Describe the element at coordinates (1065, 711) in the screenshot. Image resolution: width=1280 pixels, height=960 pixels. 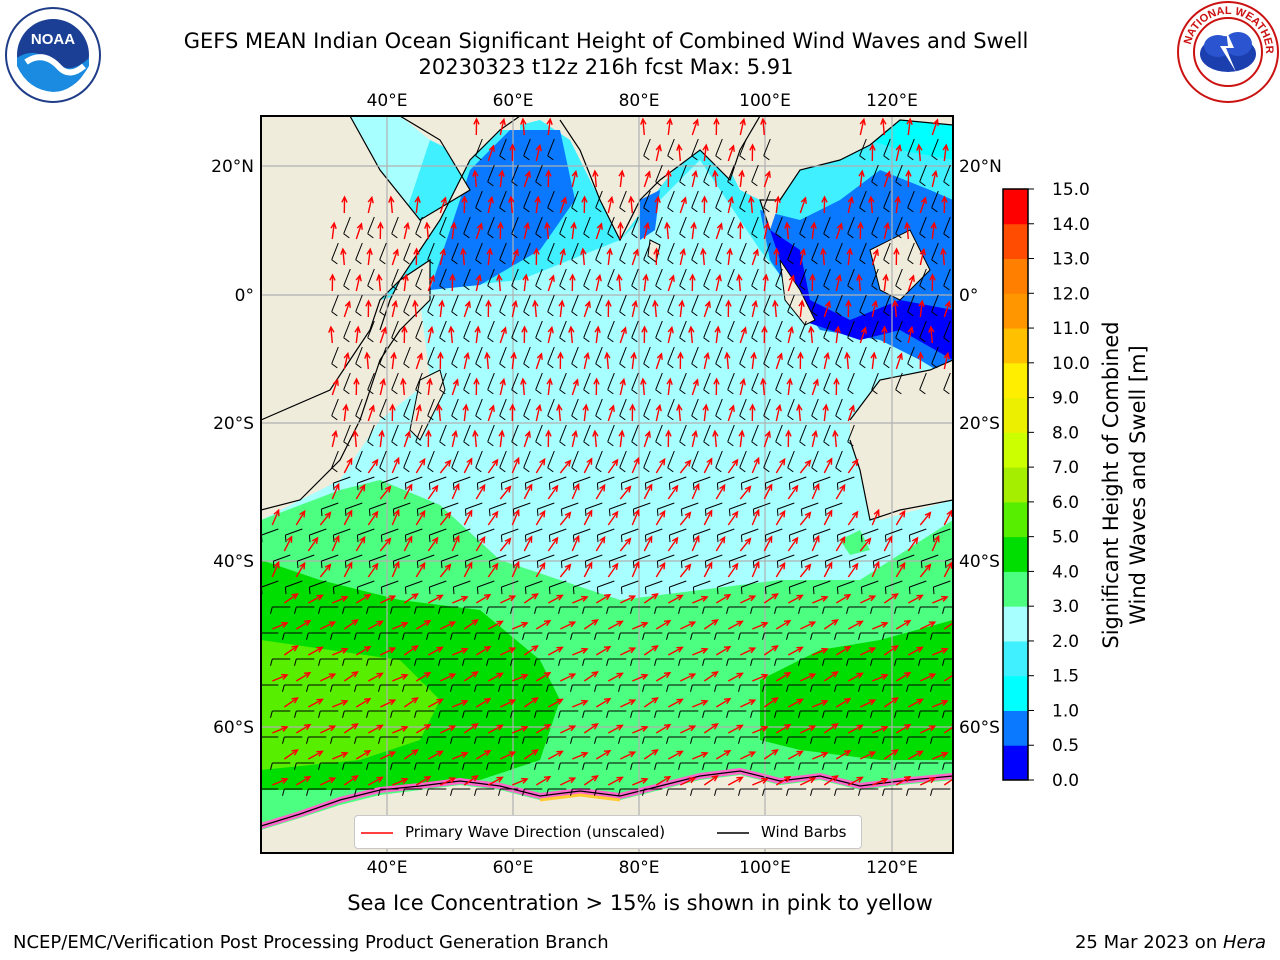
I see `colorbar-tick-label: 1.0` at that location.